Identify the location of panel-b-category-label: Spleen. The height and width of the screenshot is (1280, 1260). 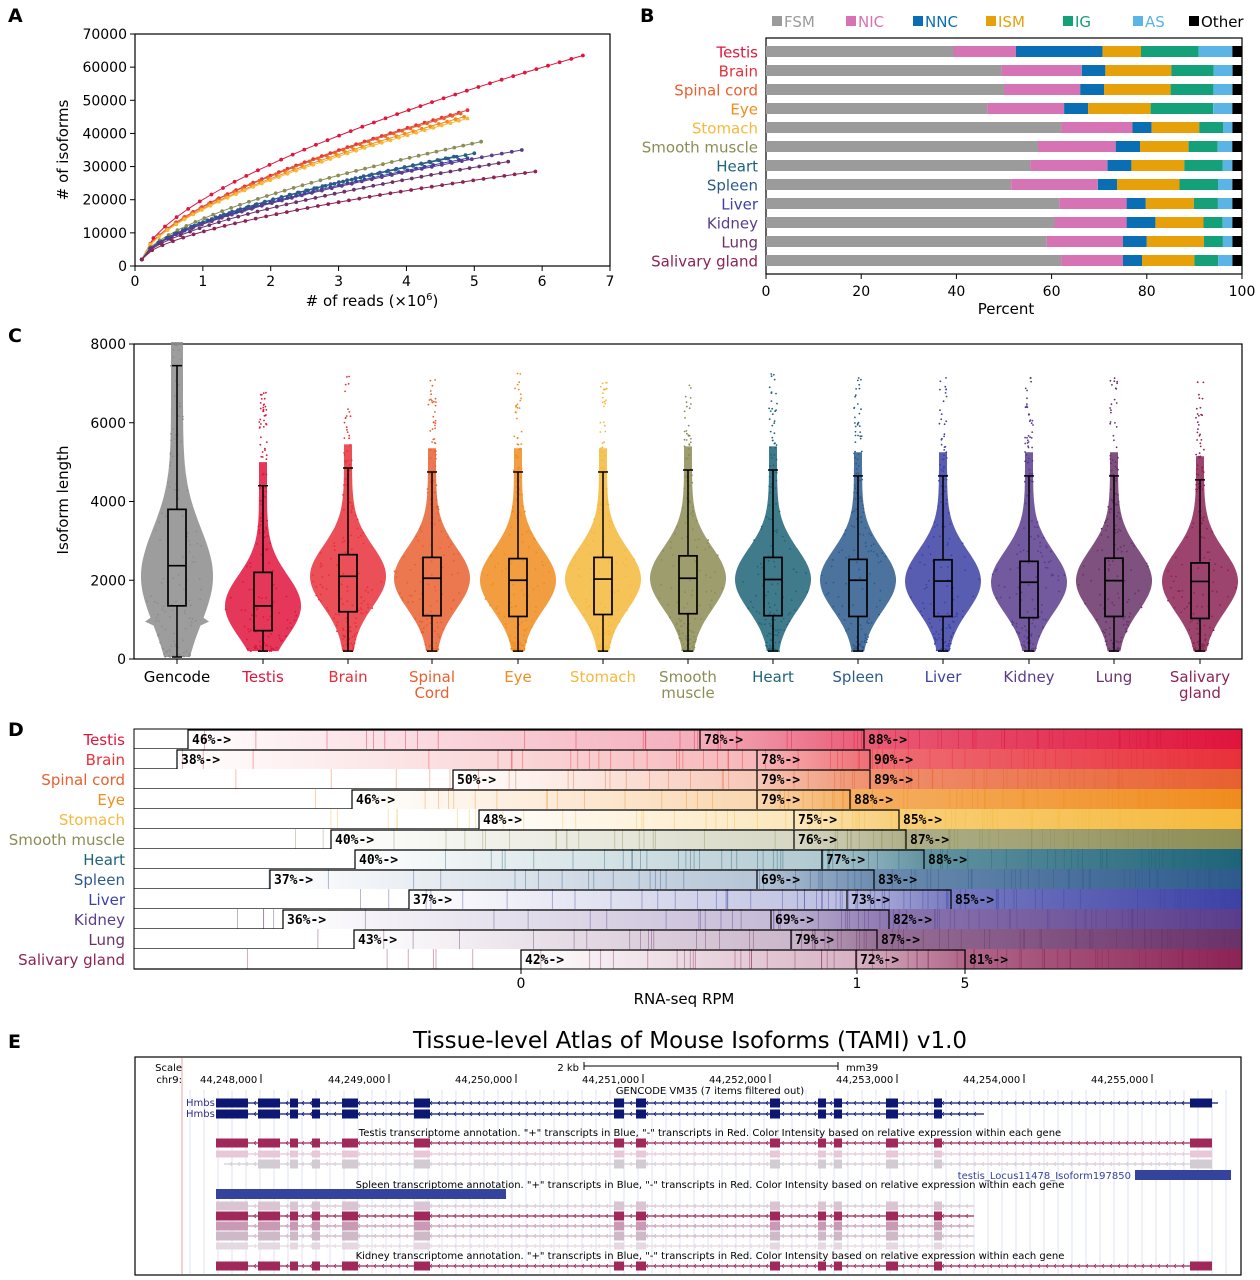
(732, 186).